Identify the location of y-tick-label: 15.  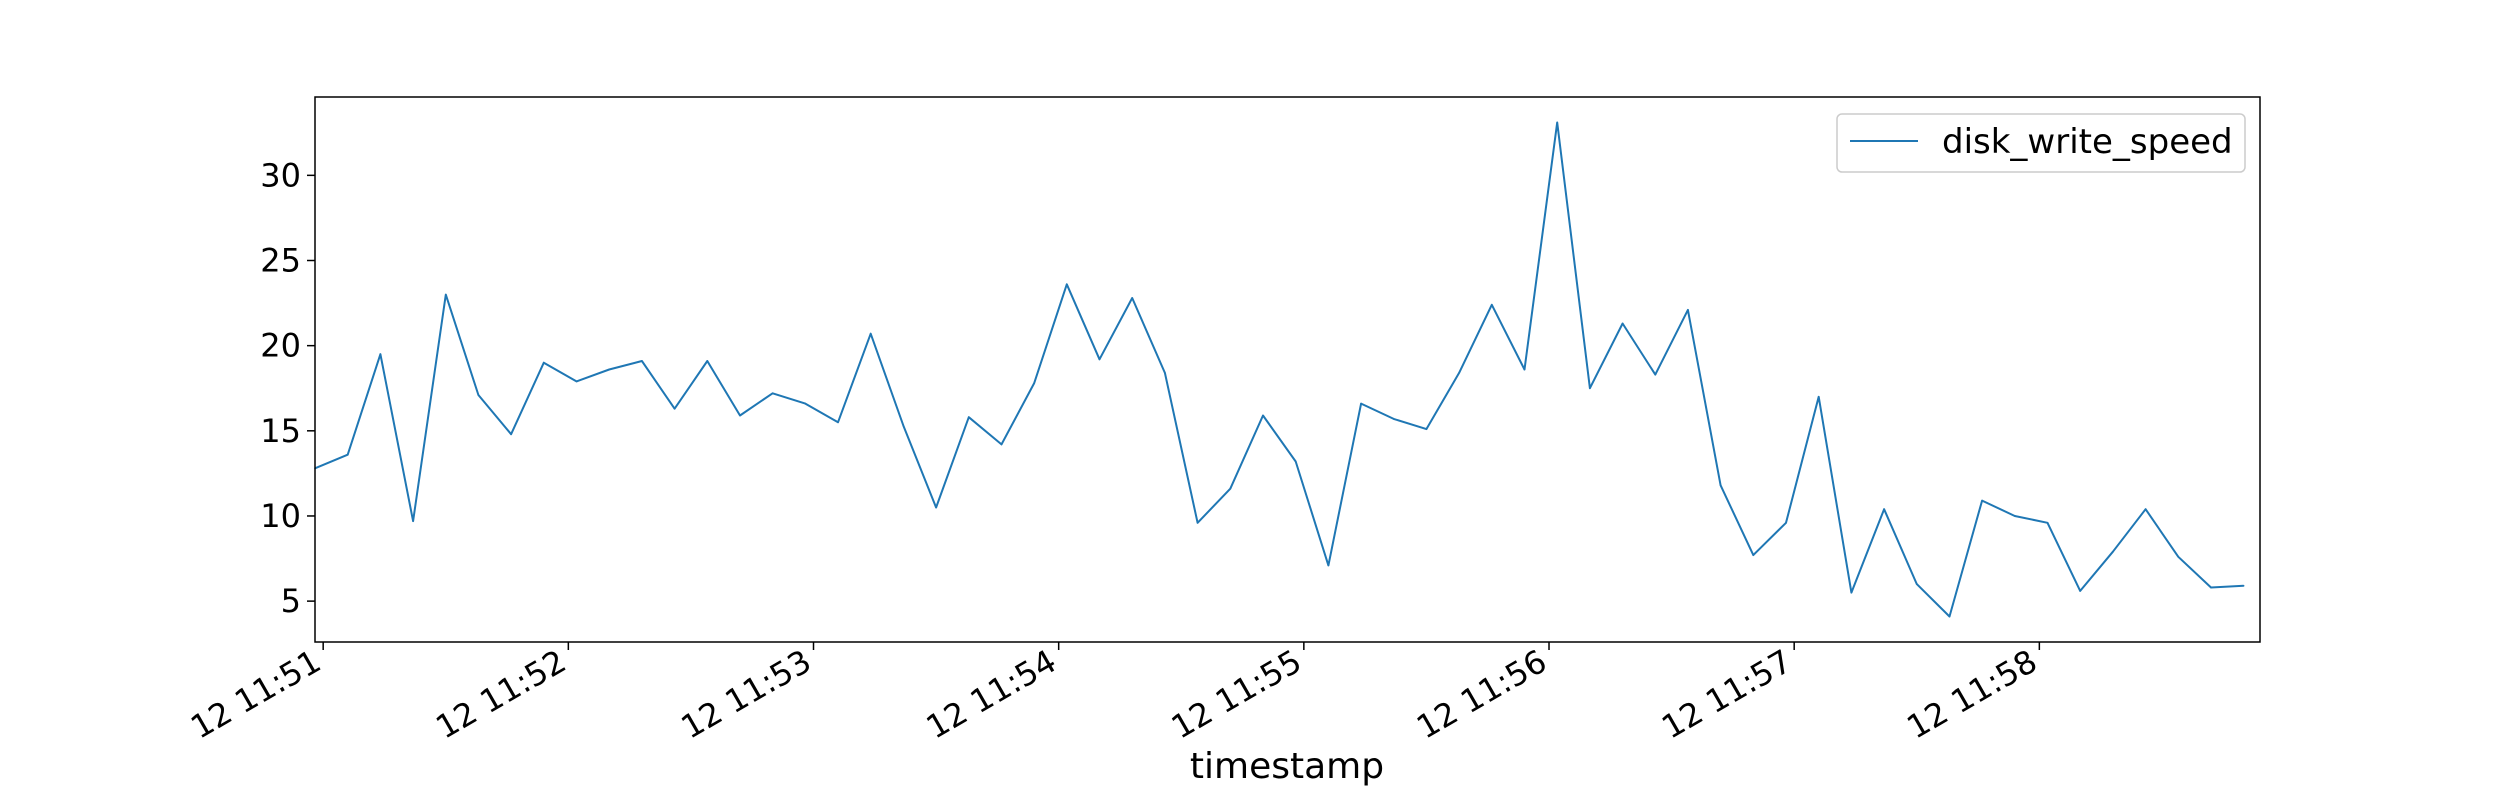
(280, 431).